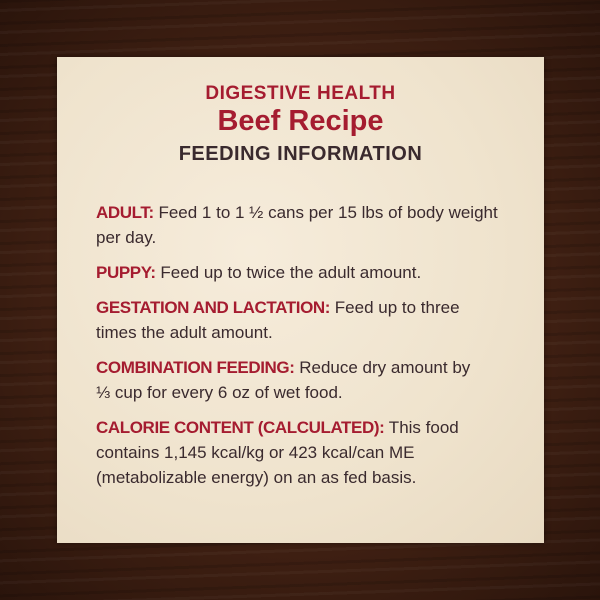 Image resolution: width=600 pixels, height=600 pixels. Describe the element at coordinates (421, 427) in the screenshot. I see `guideline-text: This food` at that location.